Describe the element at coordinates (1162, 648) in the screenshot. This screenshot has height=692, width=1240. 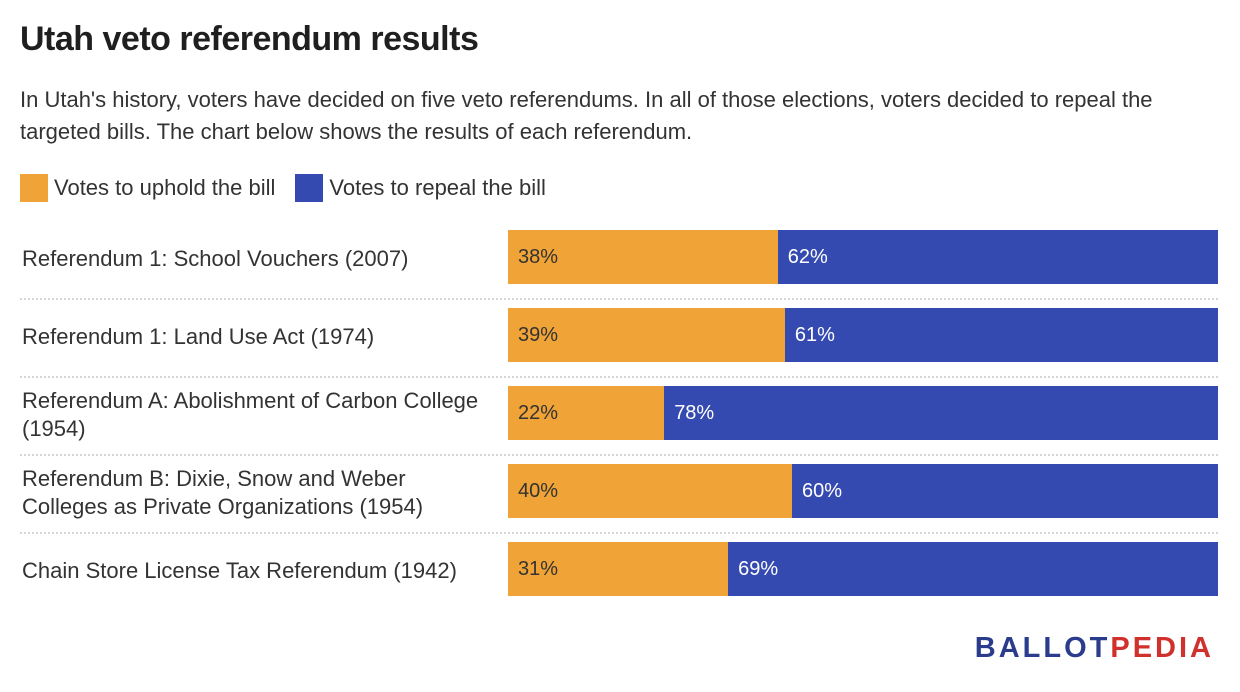
I see `logo-part-pedia: PEDIA` at that location.